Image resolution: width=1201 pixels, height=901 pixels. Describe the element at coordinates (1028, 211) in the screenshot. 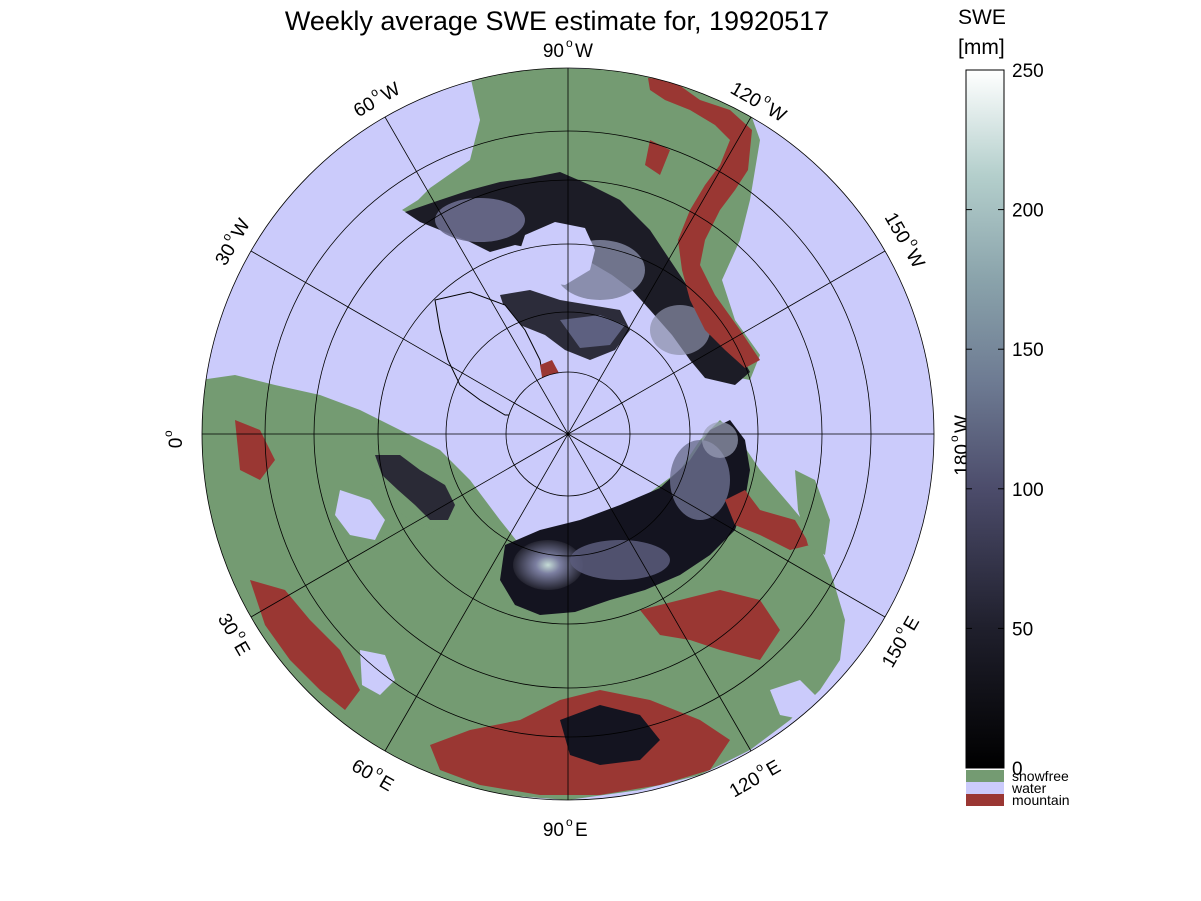

I see `colorbar-tick-label: 200` at that location.